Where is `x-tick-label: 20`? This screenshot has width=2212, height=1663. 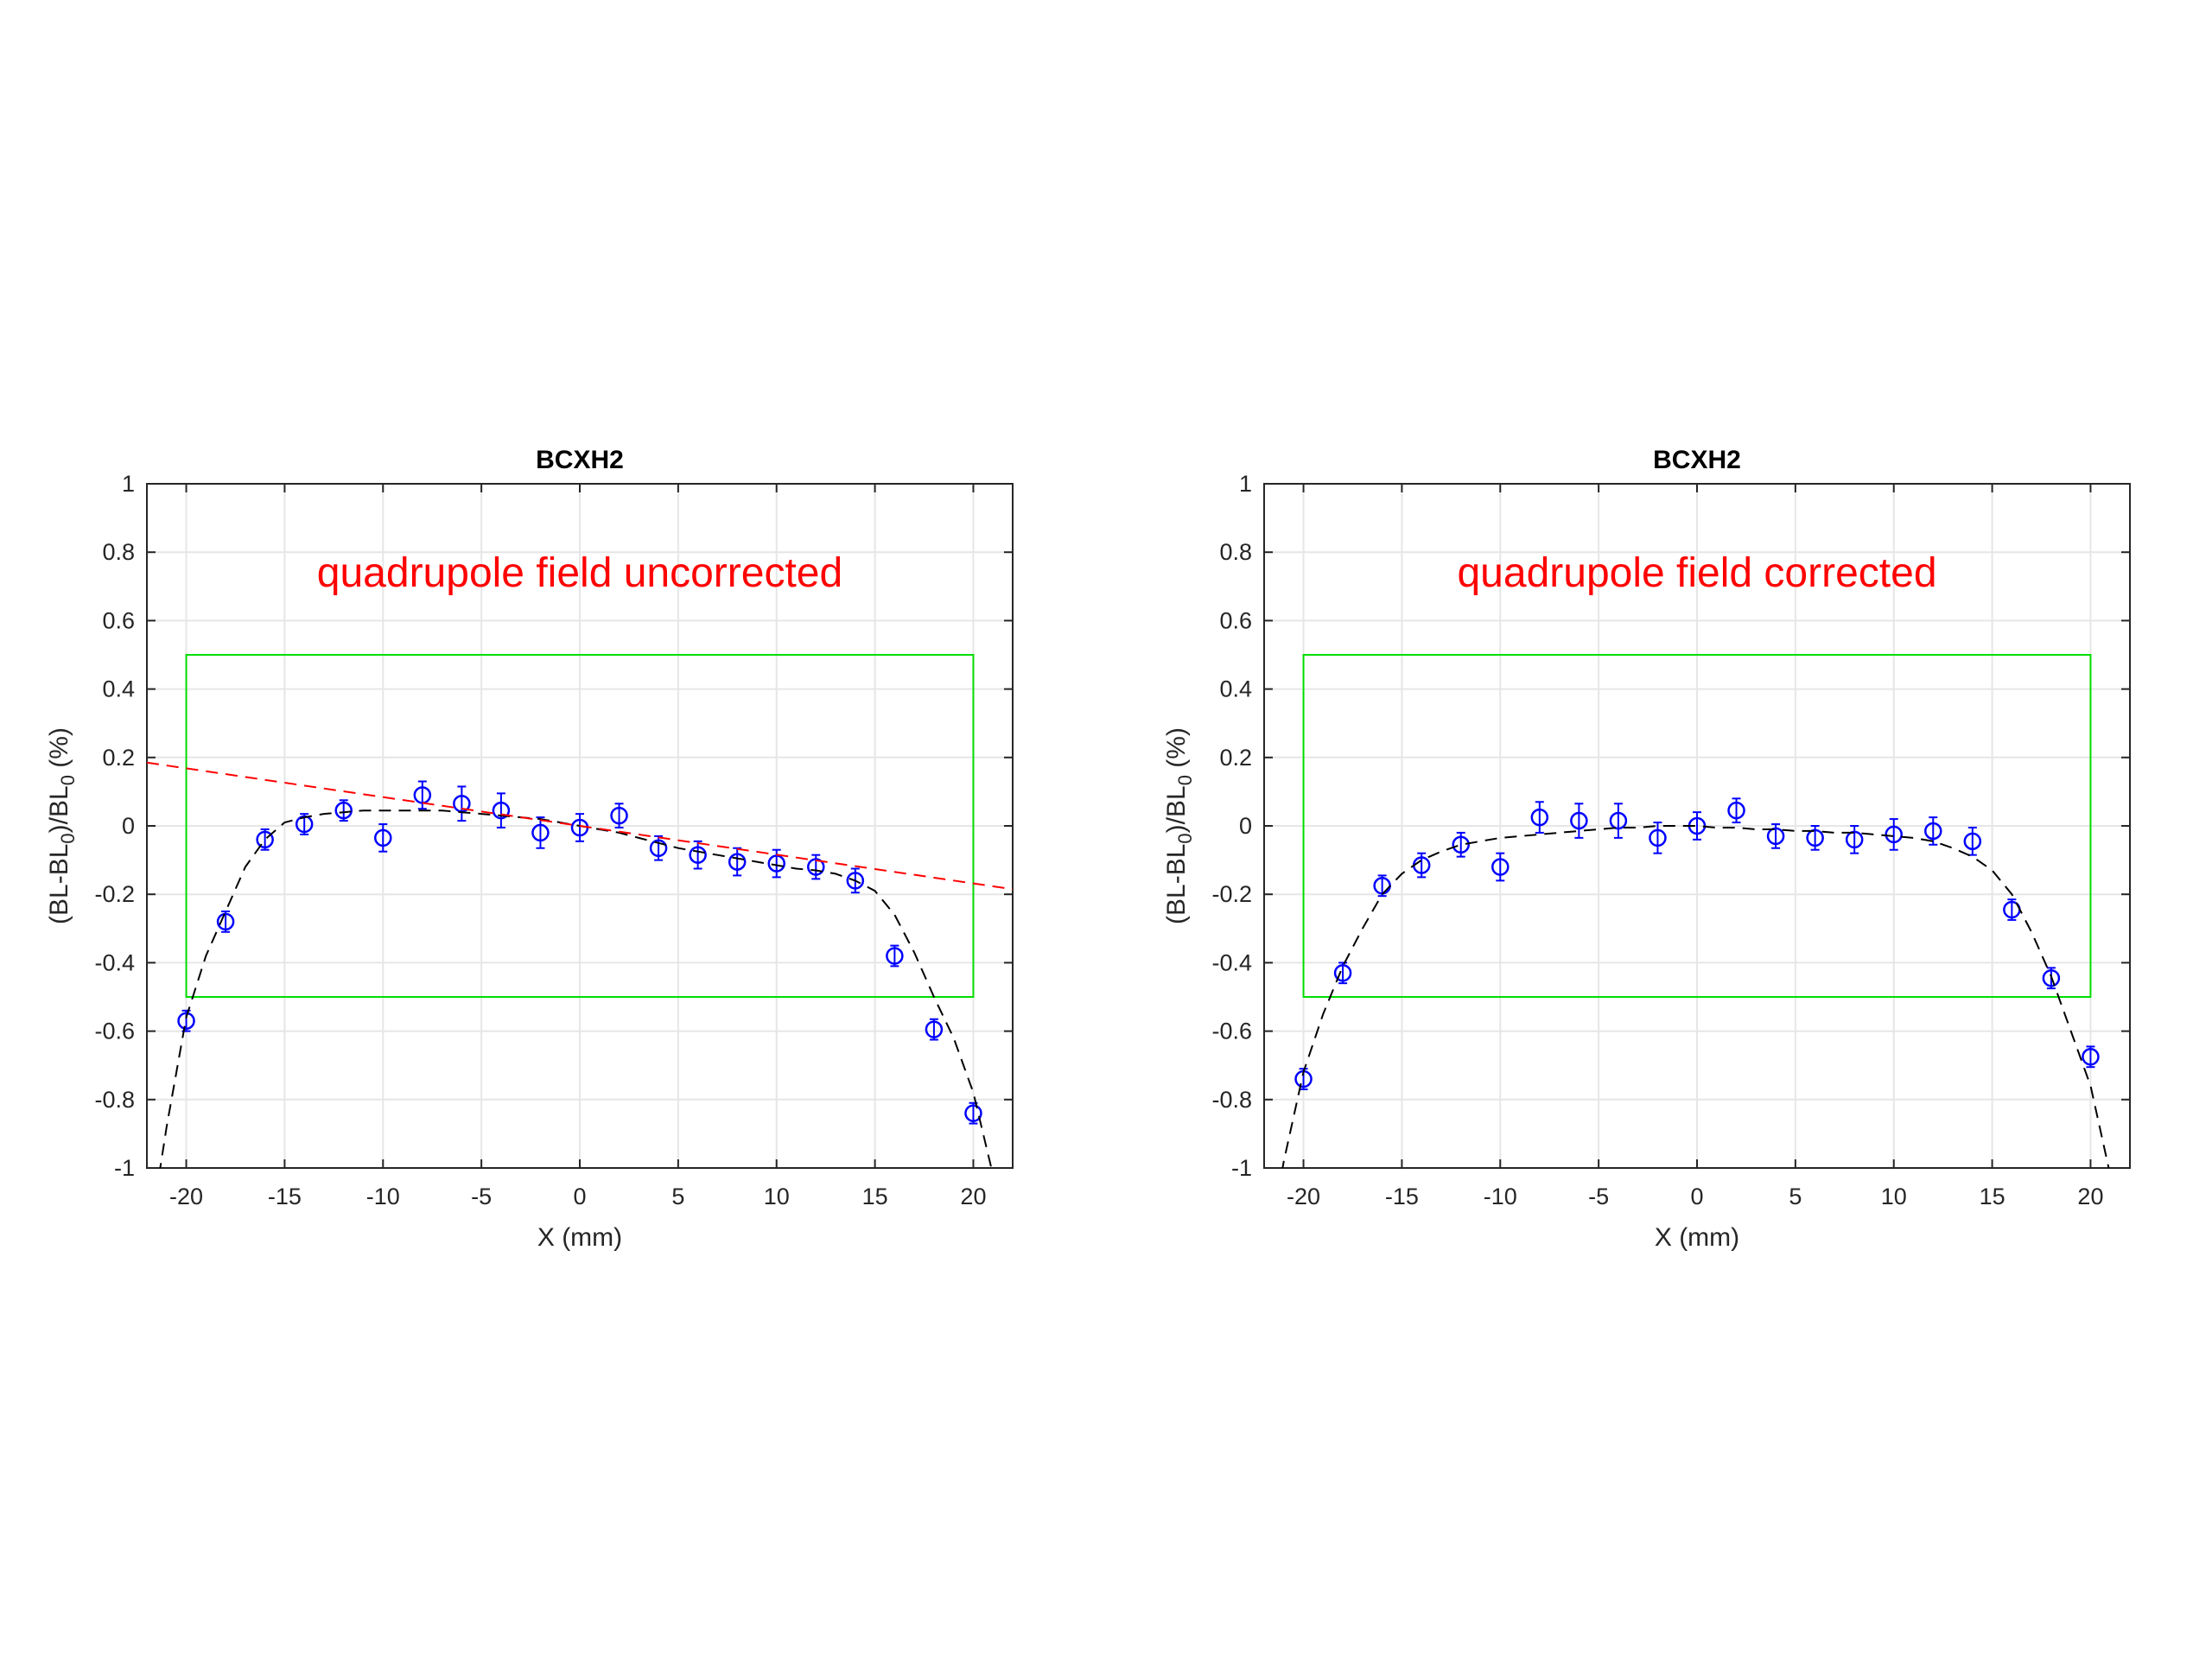 x-tick-label: 20 is located at coordinates (2090, 1196).